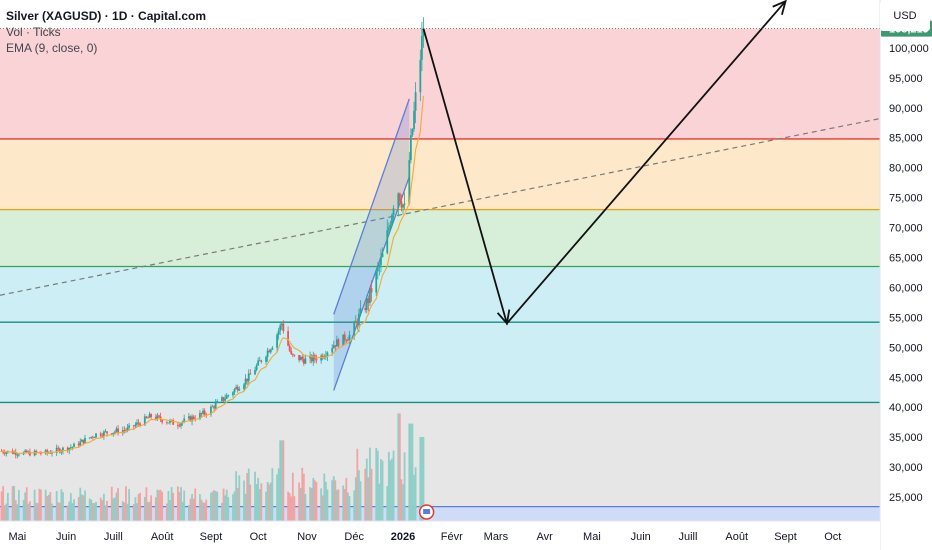  Describe the element at coordinates (906, 199) in the screenshot. I see `price-tick-label-10: 75,000` at that location.